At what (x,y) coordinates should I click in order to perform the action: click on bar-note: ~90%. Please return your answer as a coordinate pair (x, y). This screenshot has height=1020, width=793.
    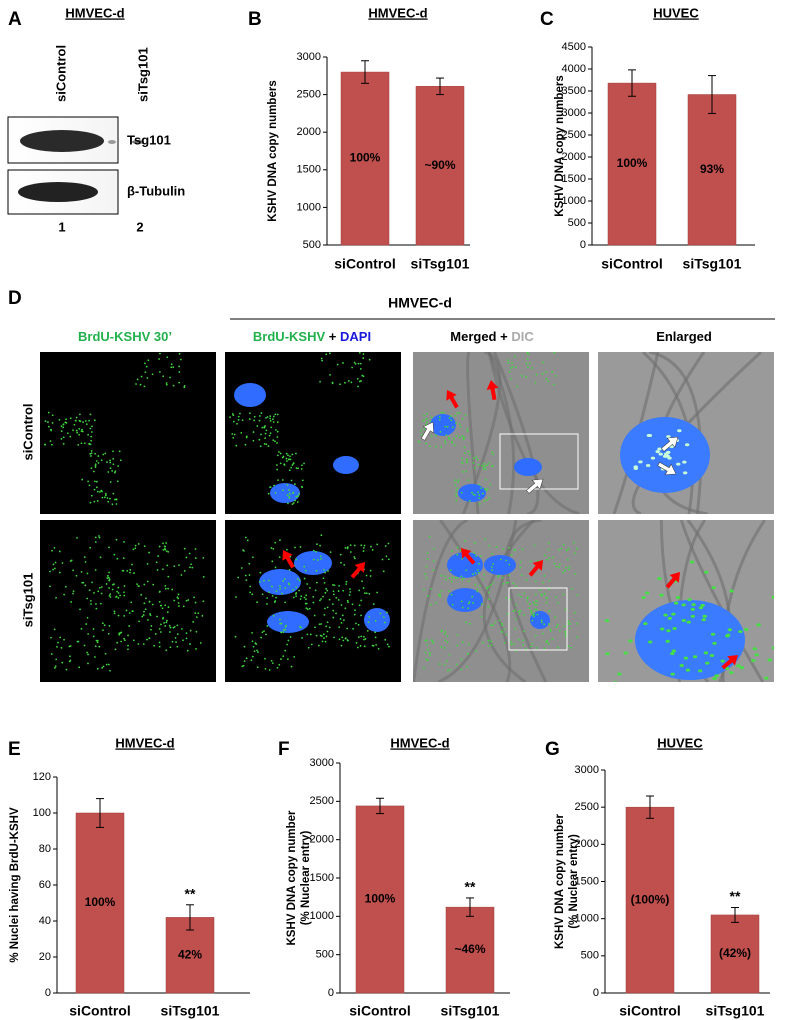
    Looking at the image, I should click on (439, 165).